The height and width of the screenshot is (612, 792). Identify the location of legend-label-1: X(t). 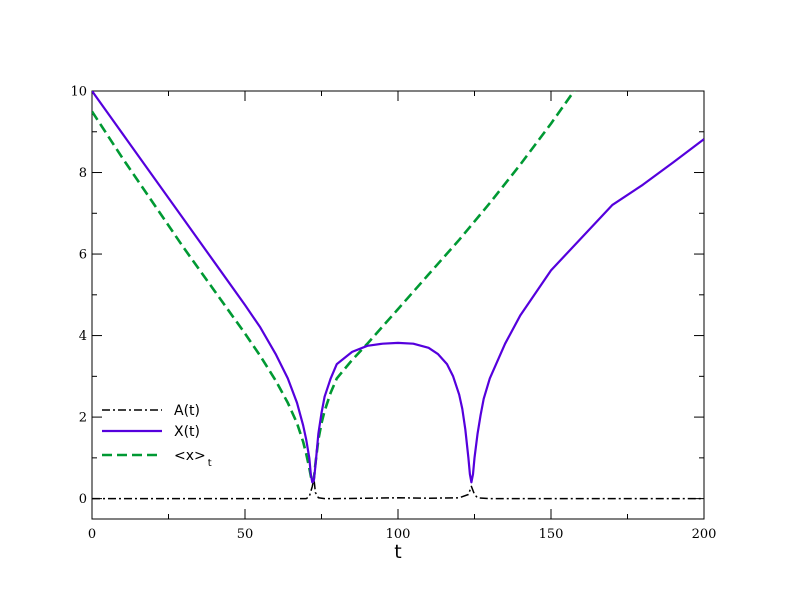
(187, 432).